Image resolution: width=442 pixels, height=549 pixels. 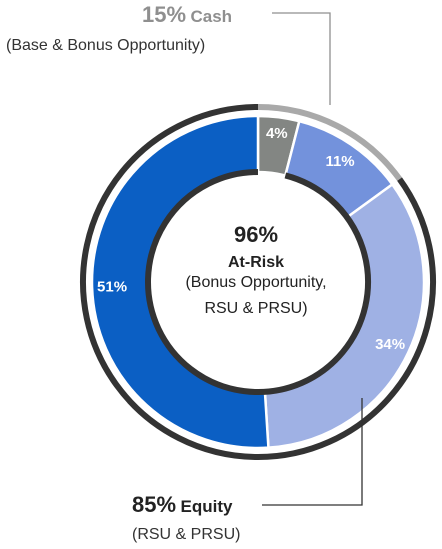 I want to click on slice-label-11: 11%, so click(x=339, y=161).